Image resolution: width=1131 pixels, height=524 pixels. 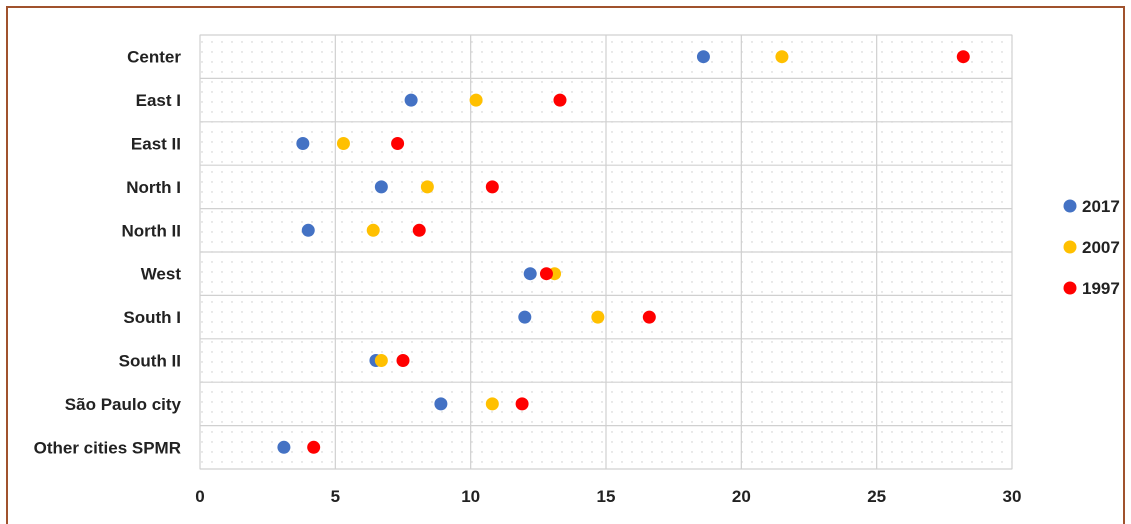 What do you see at coordinates (161, 274) in the screenshot?
I see `category-label: West` at bounding box center [161, 274].